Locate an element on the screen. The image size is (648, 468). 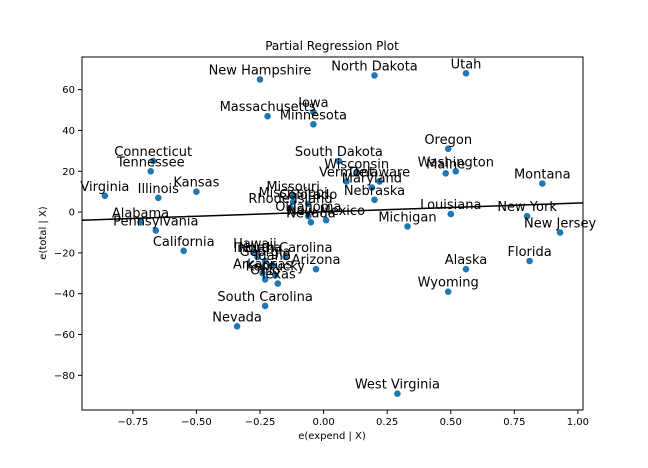
point-label: Indiana is located at coordinates (257, 248).